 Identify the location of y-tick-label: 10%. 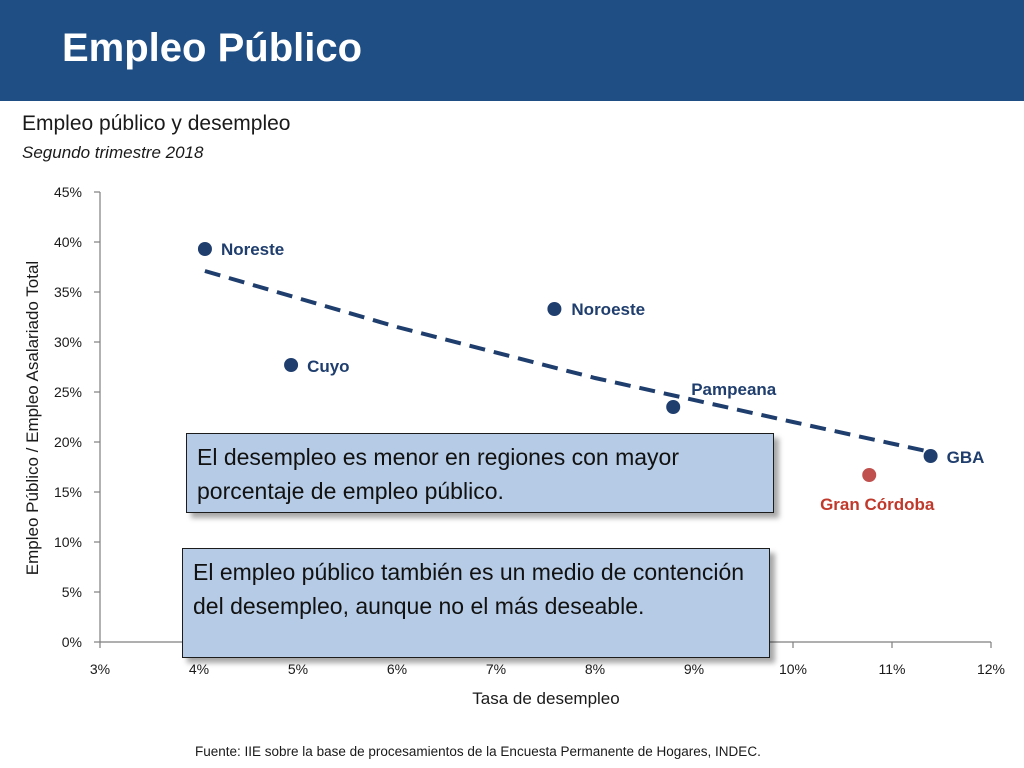
(68, 542).